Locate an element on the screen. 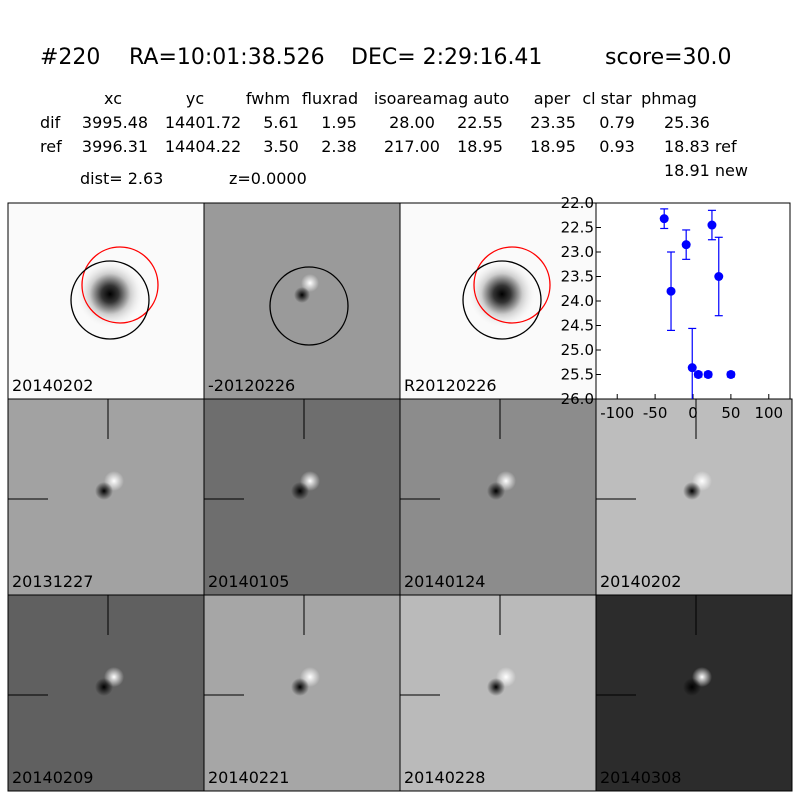 This screenshot has height=800, width=800. row-label: dif is located at coordinates (50, 122).